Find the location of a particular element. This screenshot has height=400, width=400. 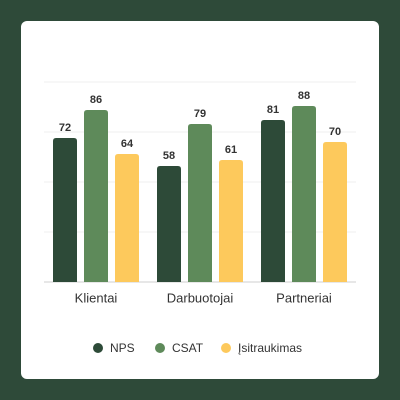

x-tick-label: Darbuotojai is located at coordinates (200, 297).